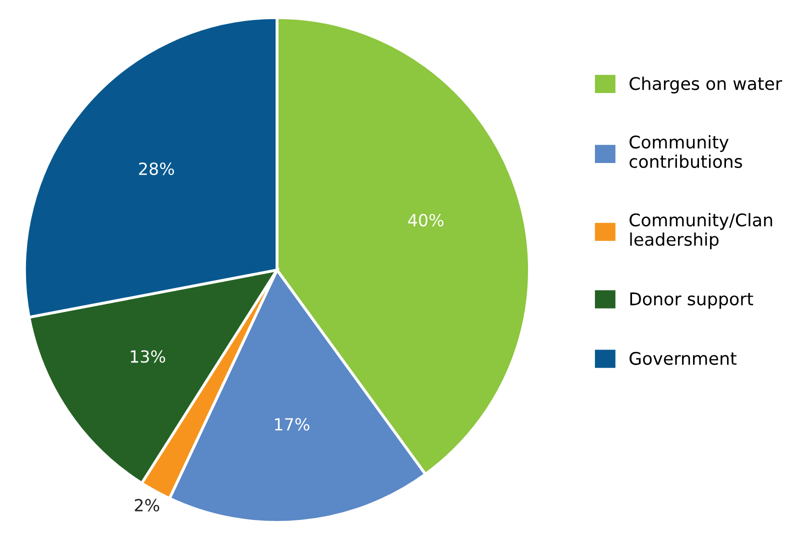 This screenshot has width=795, height=554. What do you see at coordinates (686, 151) in the screenshot?
I see `legend-label: Community contributions` at bounding box center [686, 151].